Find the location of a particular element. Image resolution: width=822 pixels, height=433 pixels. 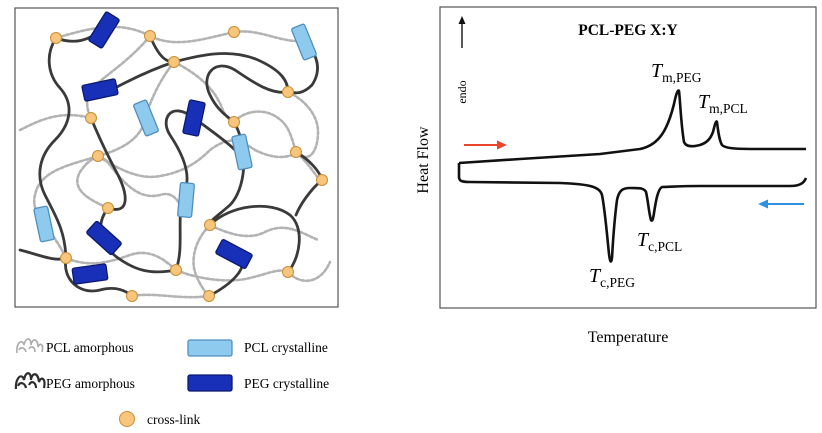

tc-peg-label: Tc,PEG is located at coordinates (612, 277).